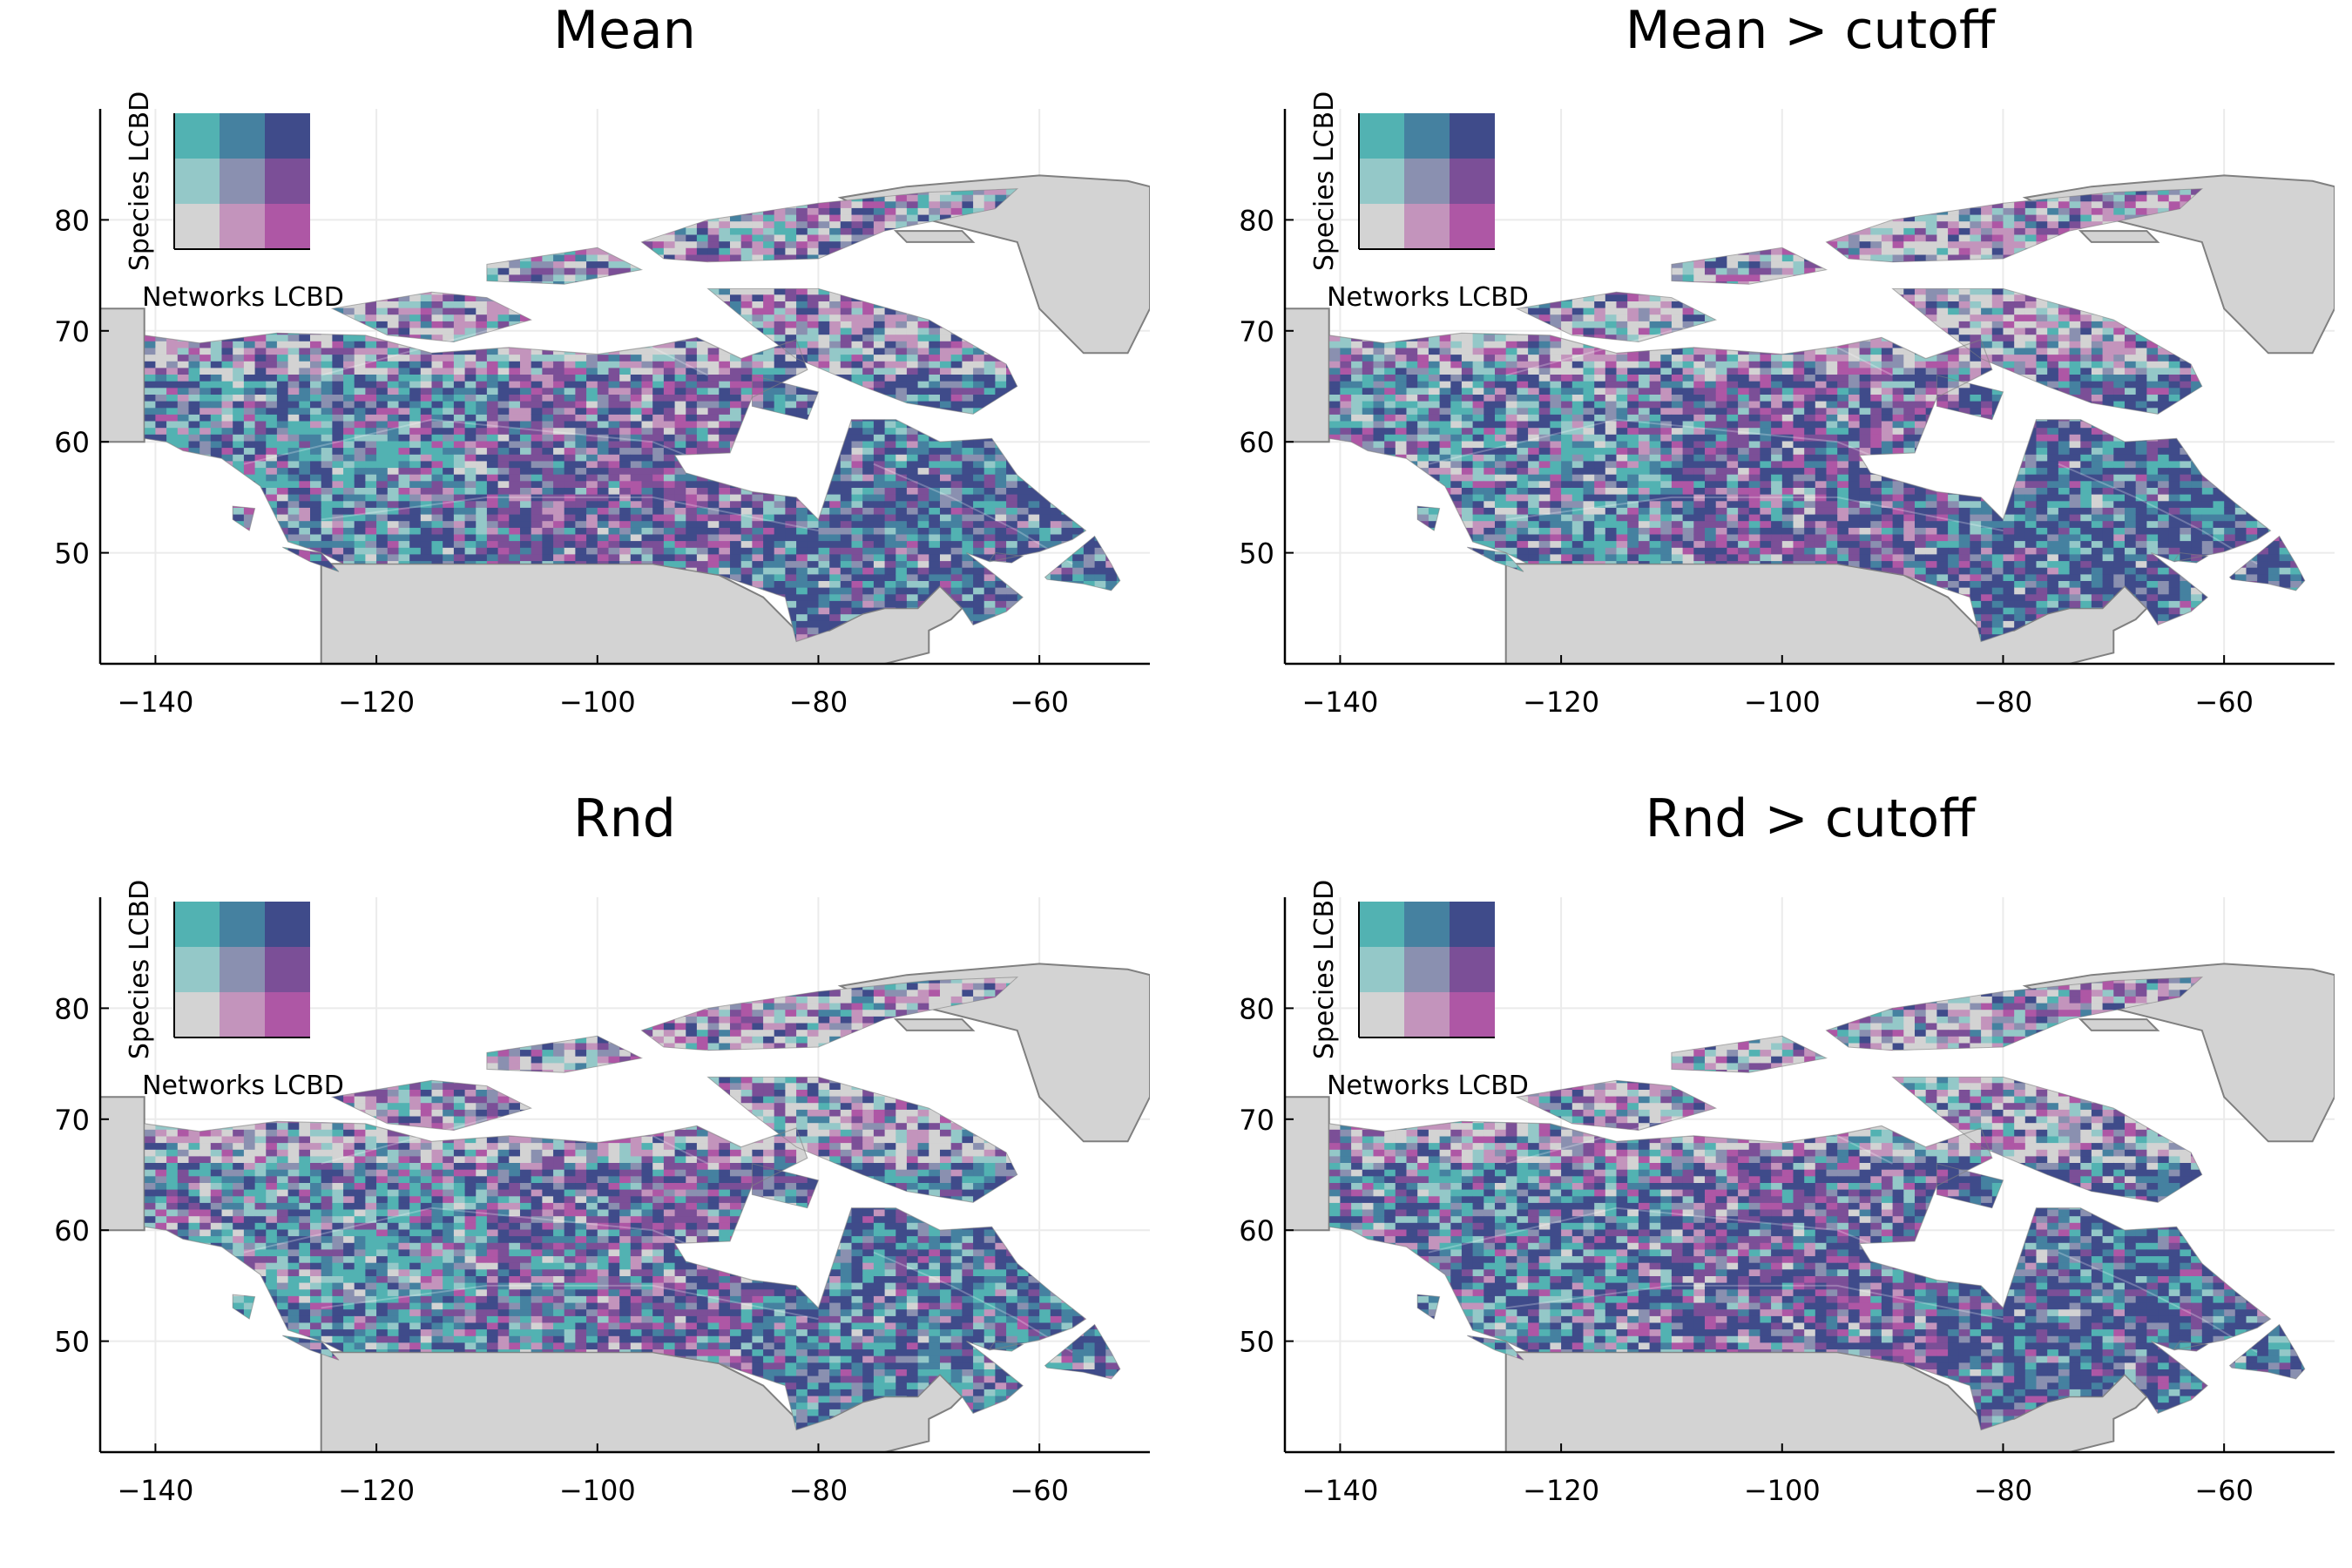  What do you see at coordinates (1811, 31) in the screenshot?
I see `panel-title: Mean > cutoff` at bounding box center [1811, 31].